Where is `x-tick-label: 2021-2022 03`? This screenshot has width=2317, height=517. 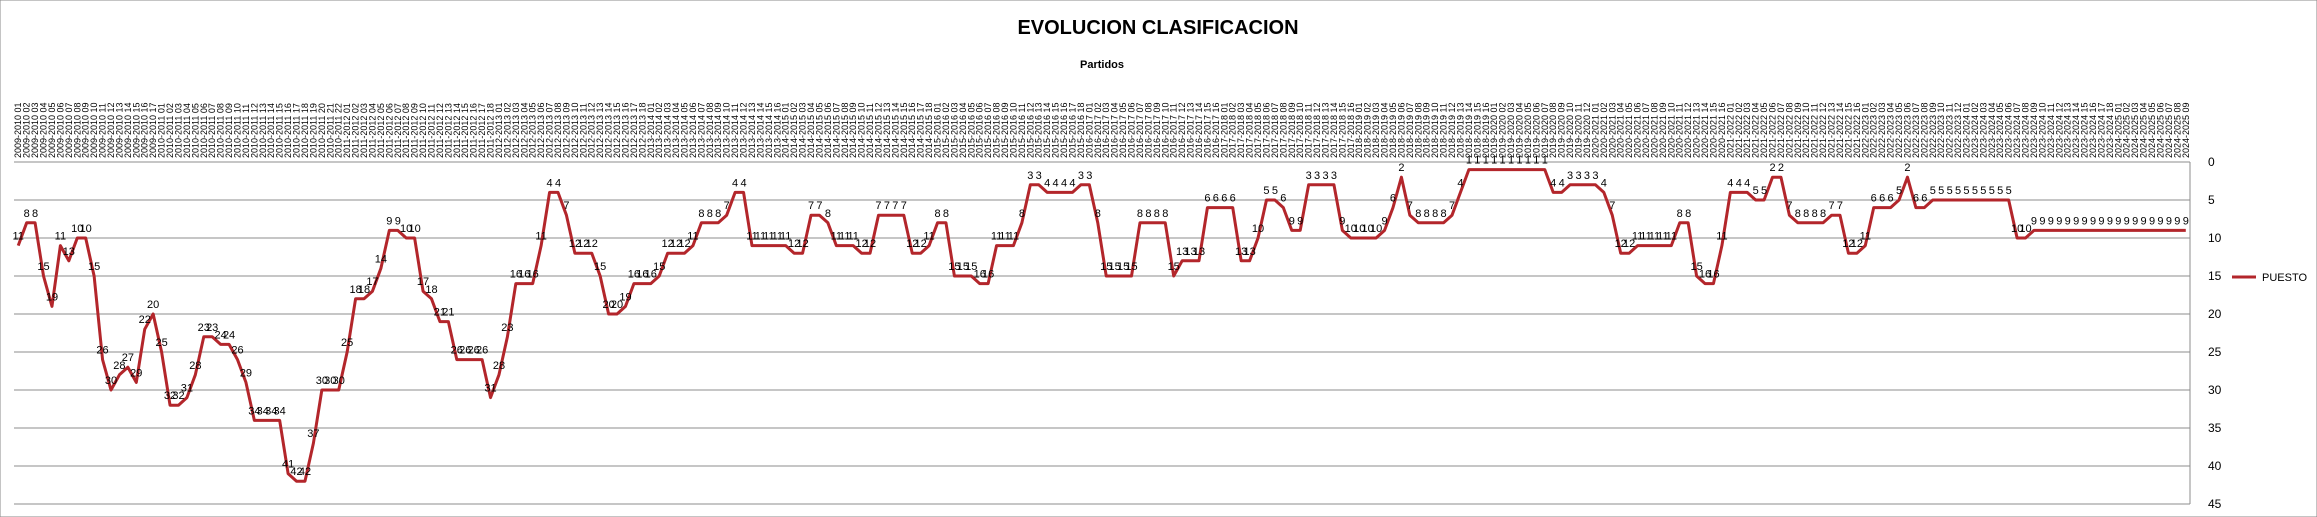
x-tick-label: 2021-2022 03 is located at coordinates (1747, 130).